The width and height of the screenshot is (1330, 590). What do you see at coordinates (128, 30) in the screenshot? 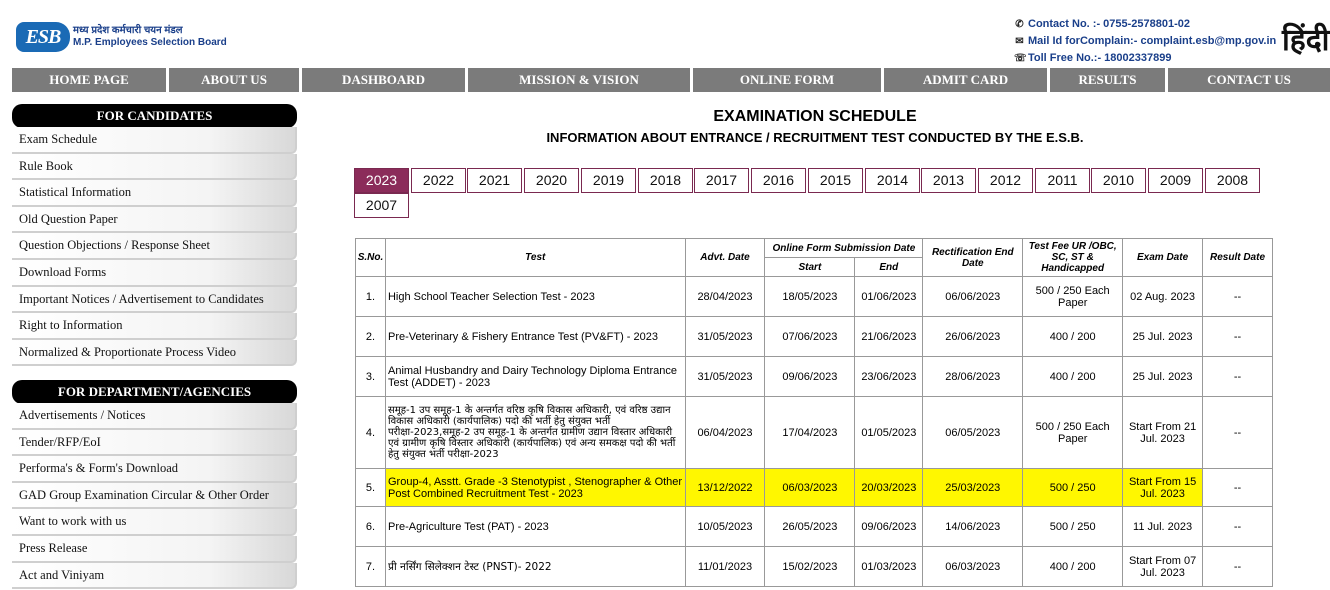
I see `logo-hindi-name: मध्य प्रदेश कर्मचारी चयन मंडल` at bounding box center [128, 30].